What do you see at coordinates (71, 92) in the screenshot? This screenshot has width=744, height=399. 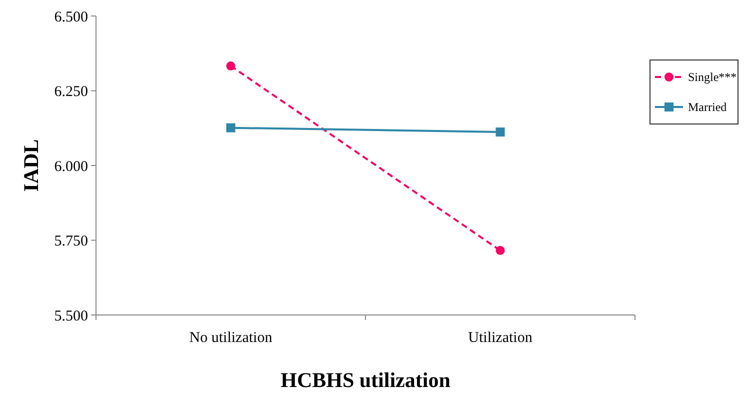 I see `y-tick-label: 6.250` at bounding box center [71, 92].